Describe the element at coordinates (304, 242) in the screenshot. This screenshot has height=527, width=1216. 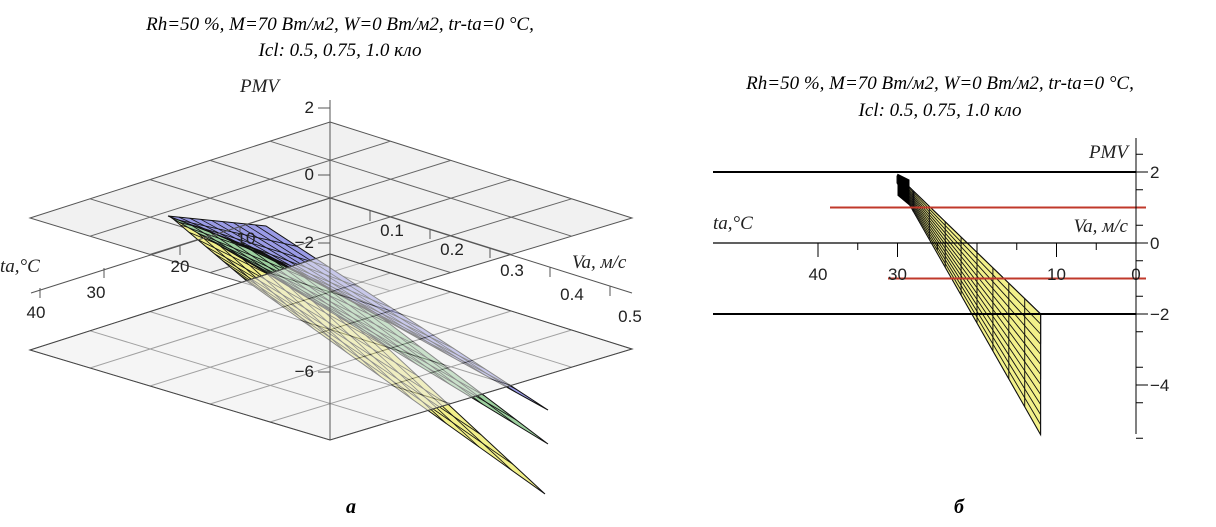
I see `pmv-axis-tick-label: −2` at that location.